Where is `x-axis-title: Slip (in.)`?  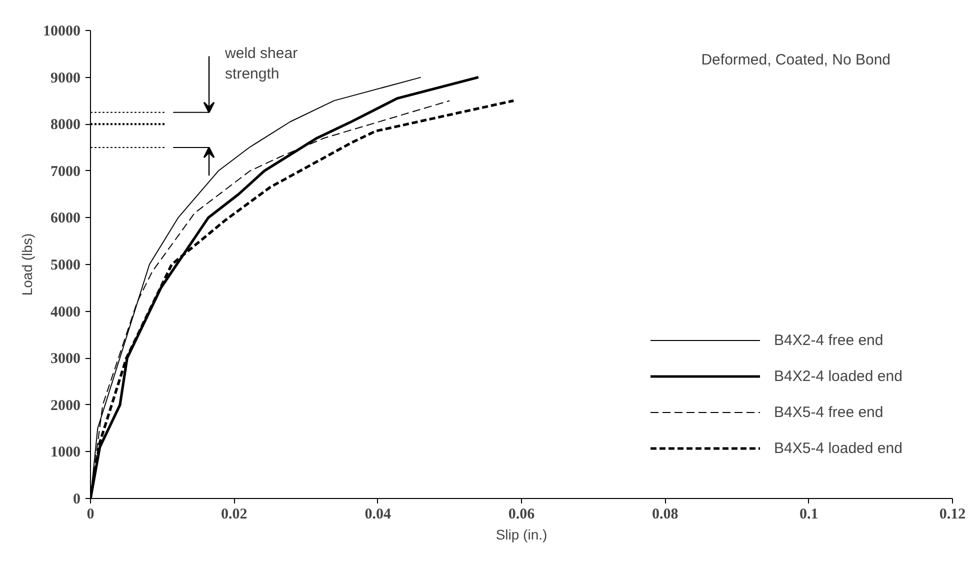 x-axis-title: Slip (in.) is located at coordinates (522, 534).